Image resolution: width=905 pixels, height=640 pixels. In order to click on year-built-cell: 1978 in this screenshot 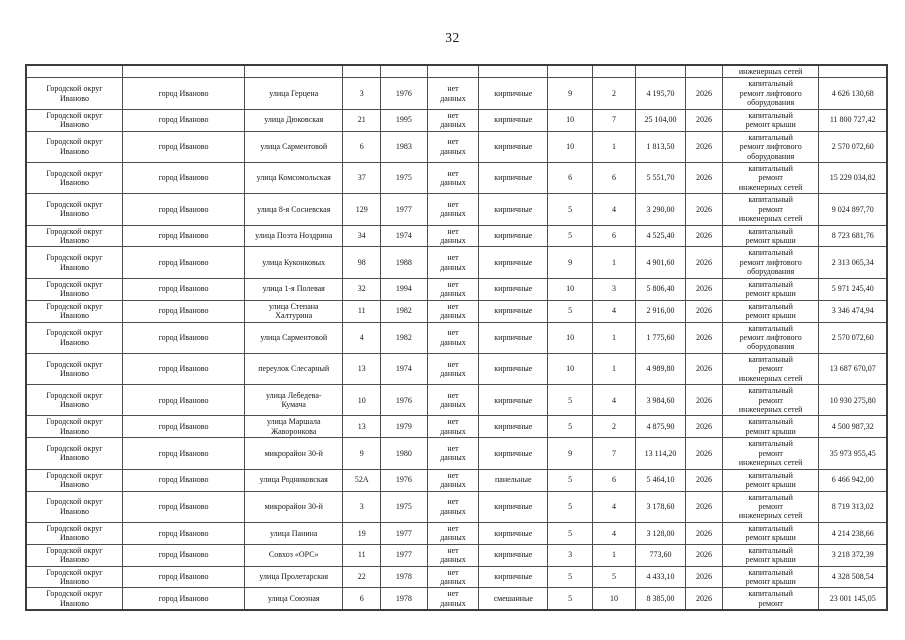, I will do `click(404, 577)`.